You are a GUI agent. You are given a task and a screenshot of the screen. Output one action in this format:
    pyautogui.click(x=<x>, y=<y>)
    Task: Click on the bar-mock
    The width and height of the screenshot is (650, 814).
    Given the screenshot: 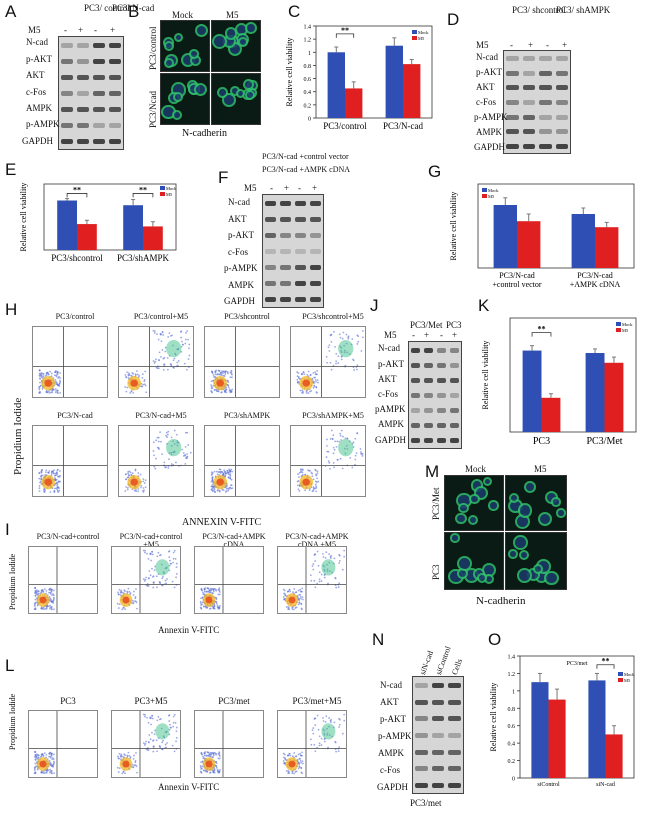 What is the action you would take?
    pyautogui.click(x=67, y=225)
    